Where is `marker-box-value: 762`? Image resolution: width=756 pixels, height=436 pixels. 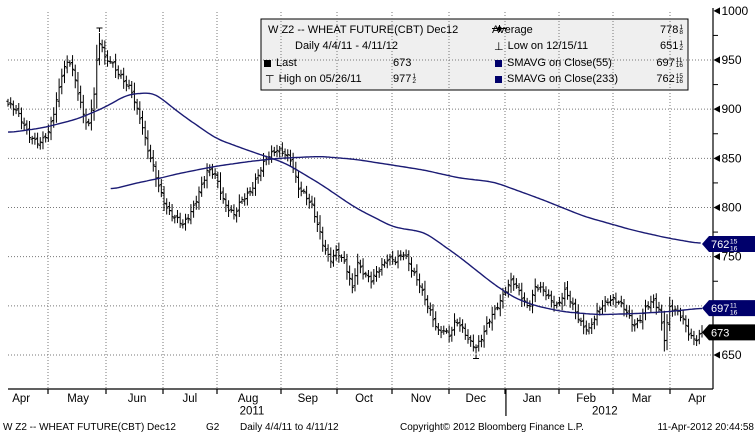 marker-box-value: 762 is located at coordinates (720, 245).